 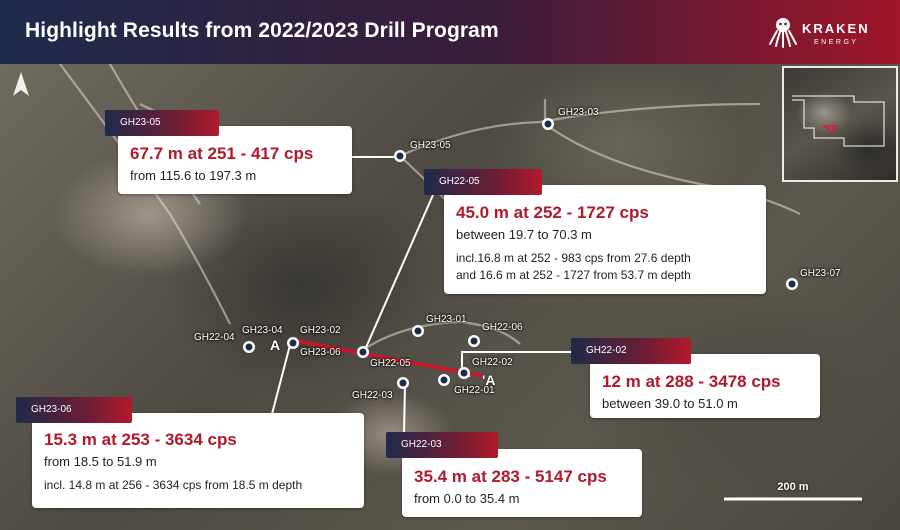 I want to click on callout-sub-text: between 19.7 to 70.3 m, so click(x=524, y=234).